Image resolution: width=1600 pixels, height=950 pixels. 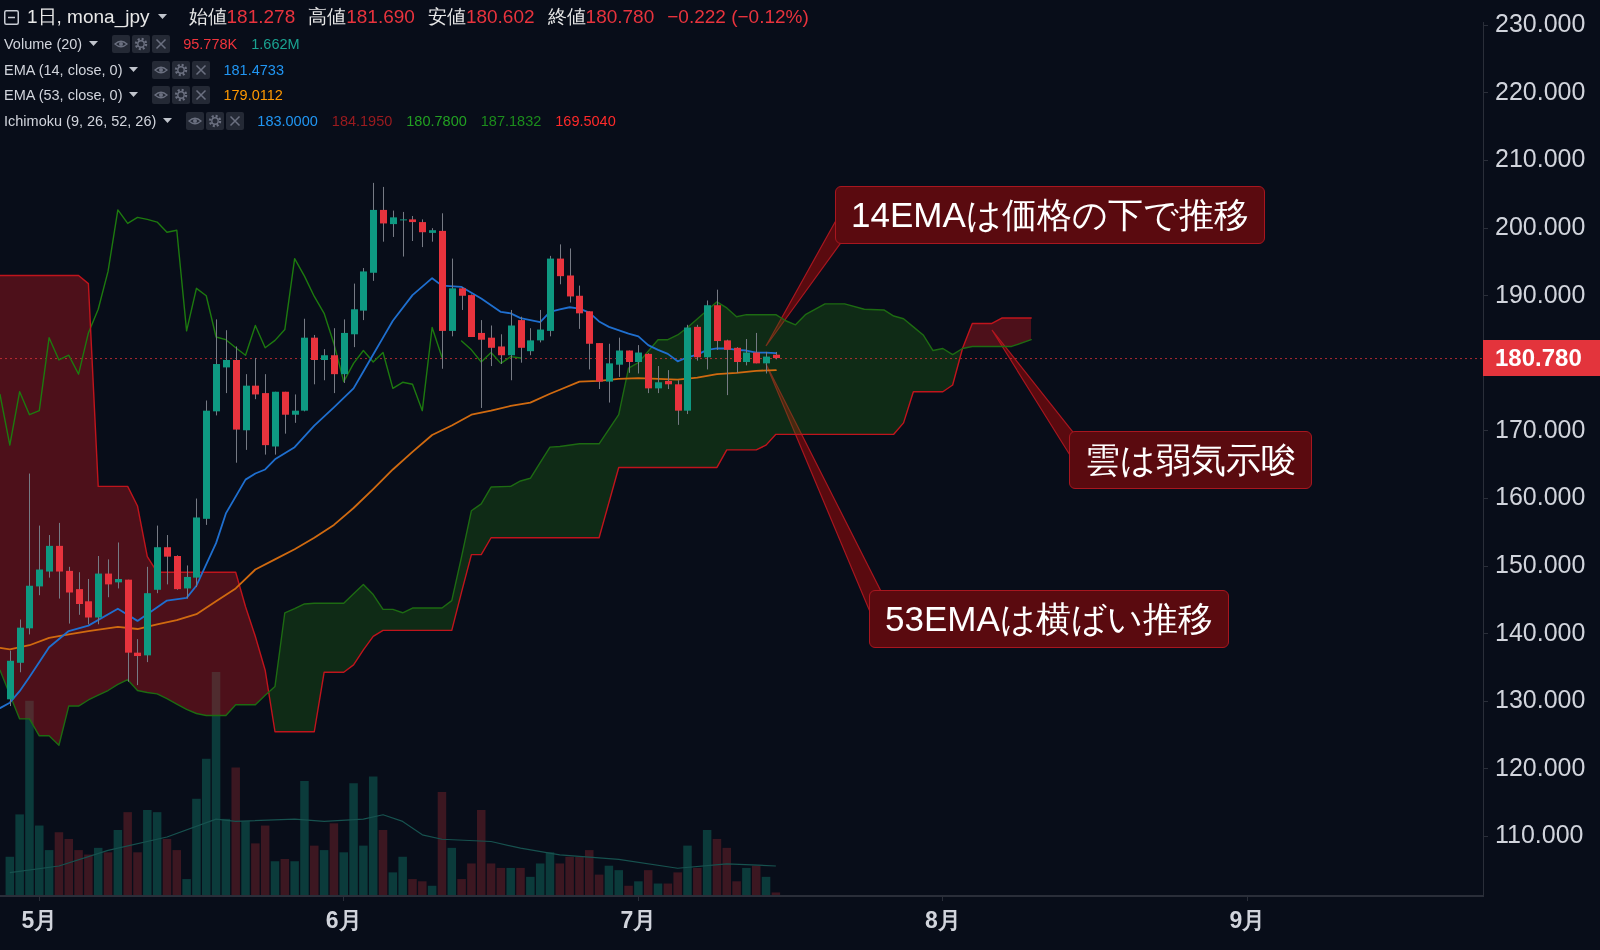 I want to click on y-tick-label: 160.000, so click(x=1540, y=496).